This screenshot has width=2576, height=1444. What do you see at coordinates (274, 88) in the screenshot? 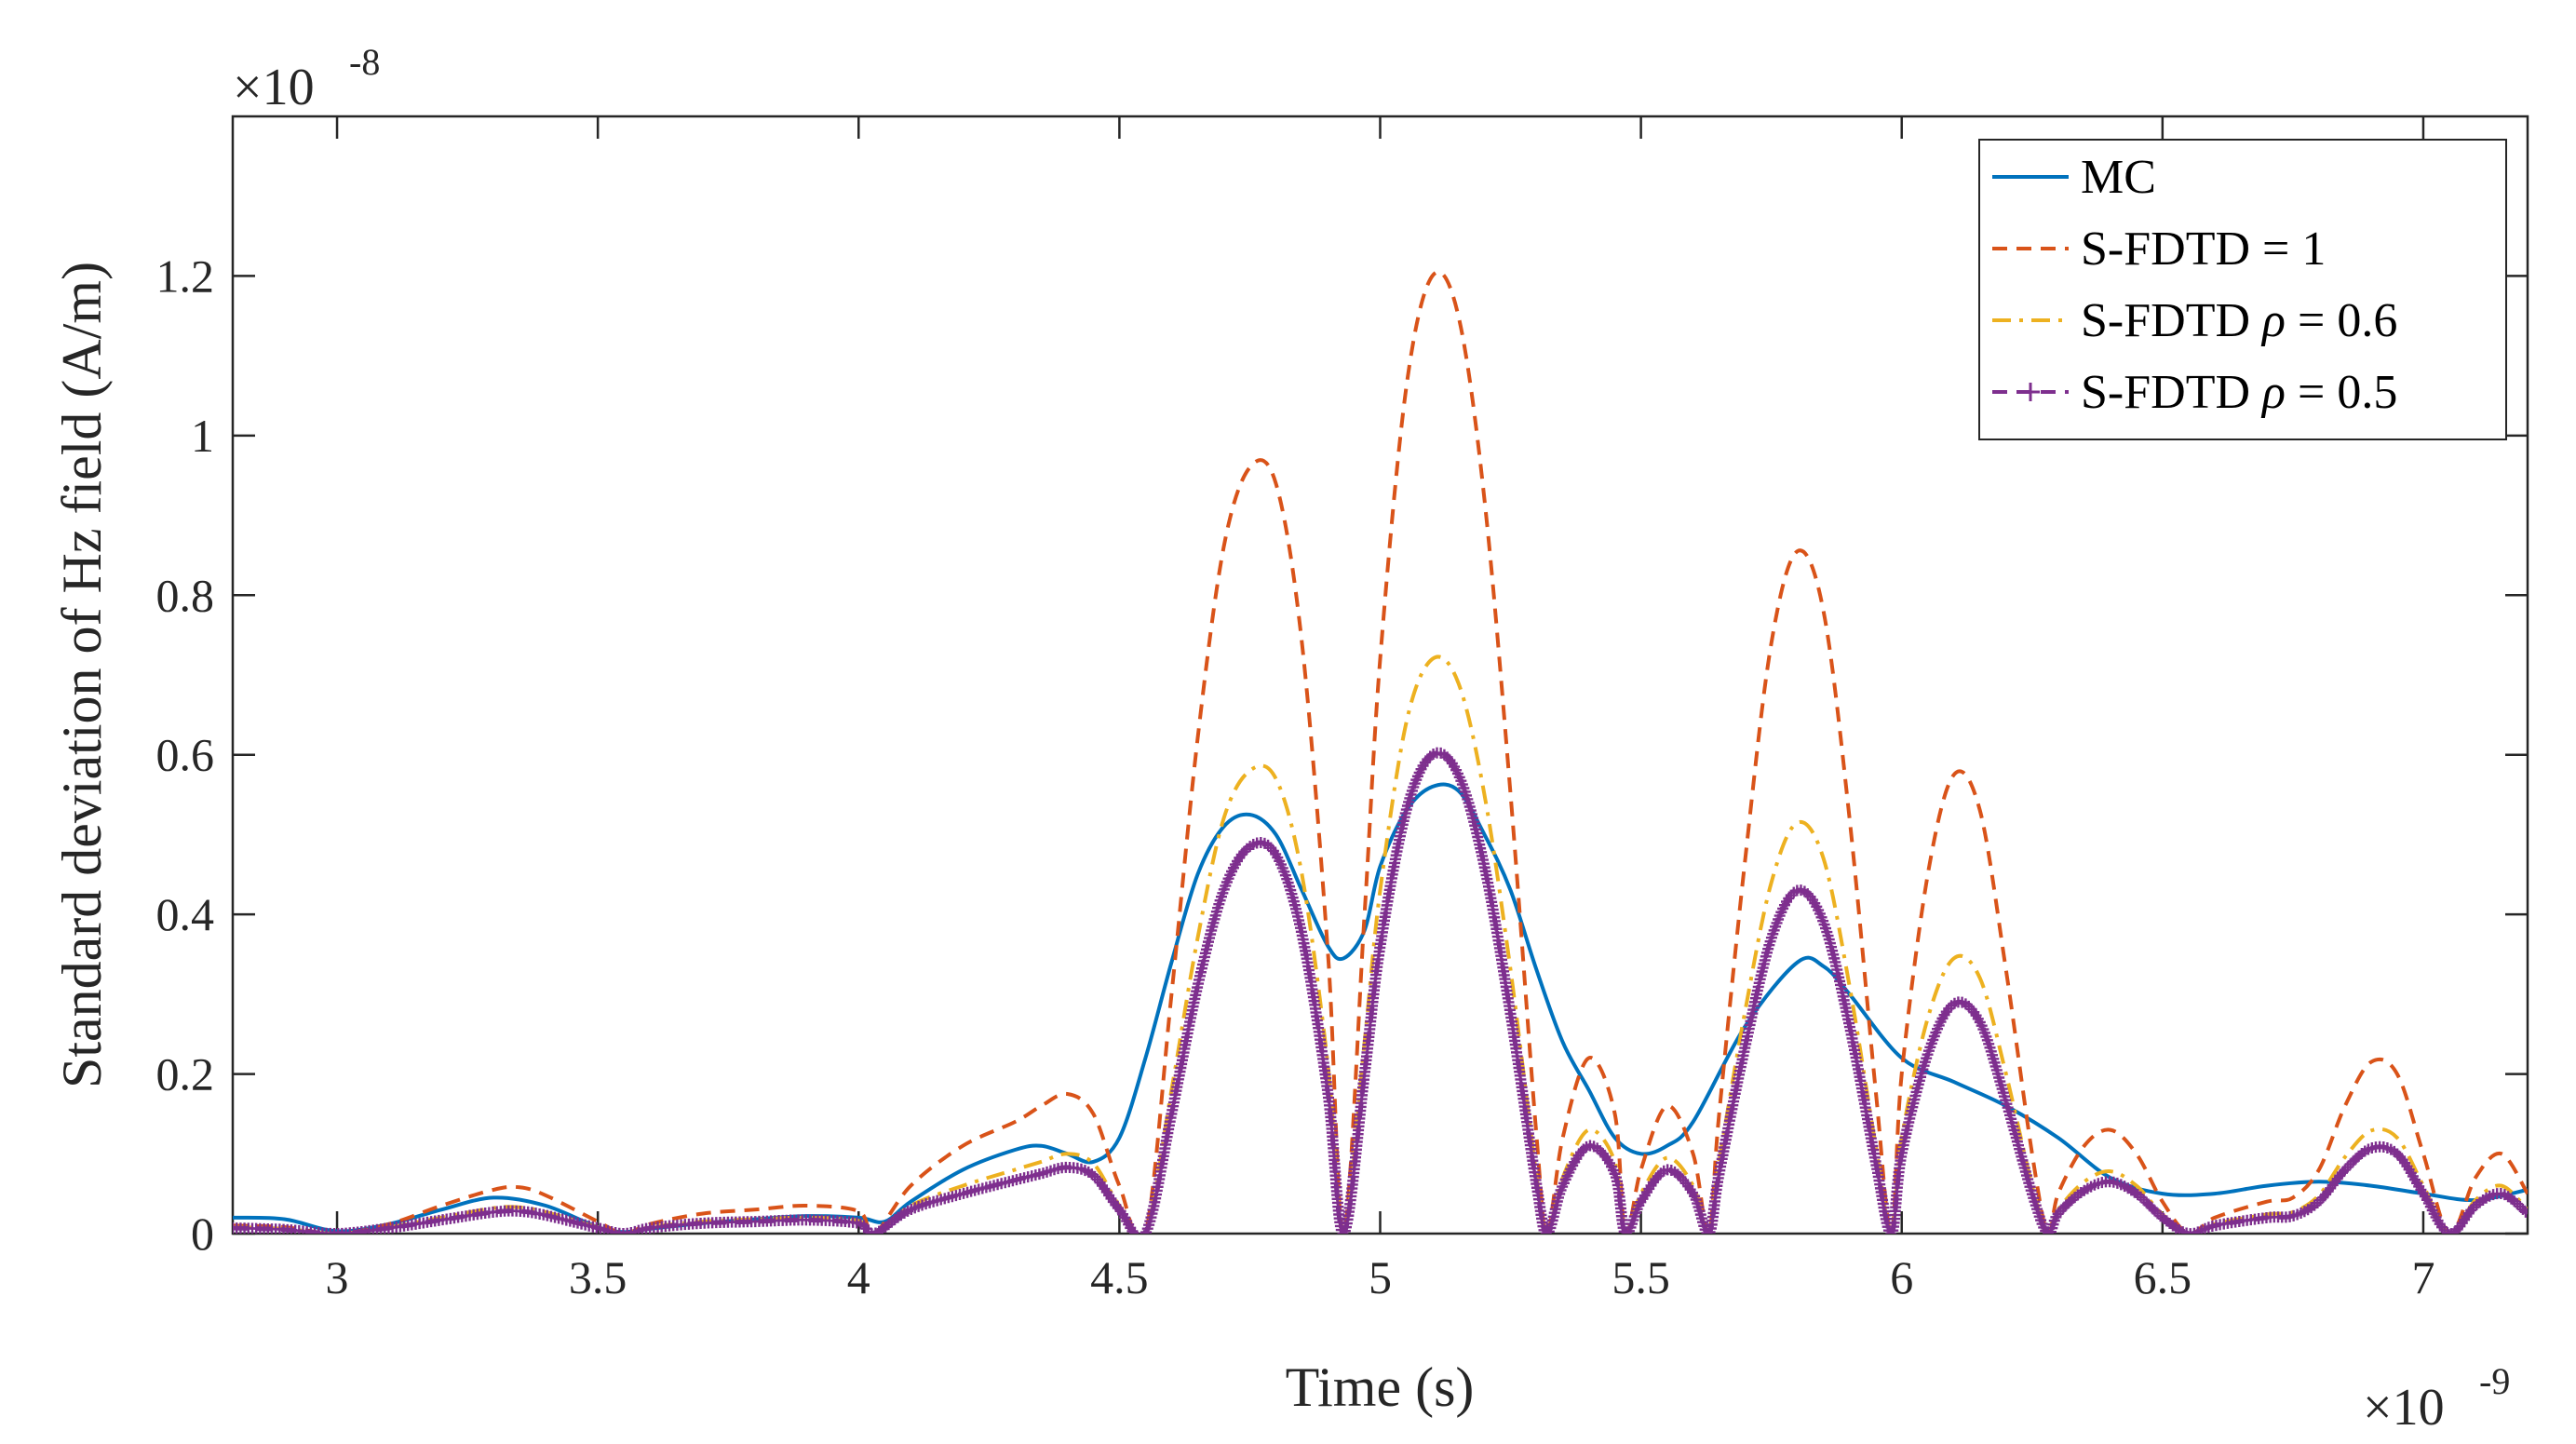
I see `y-exponent-base: ×10` at bounding box center [274, 88].